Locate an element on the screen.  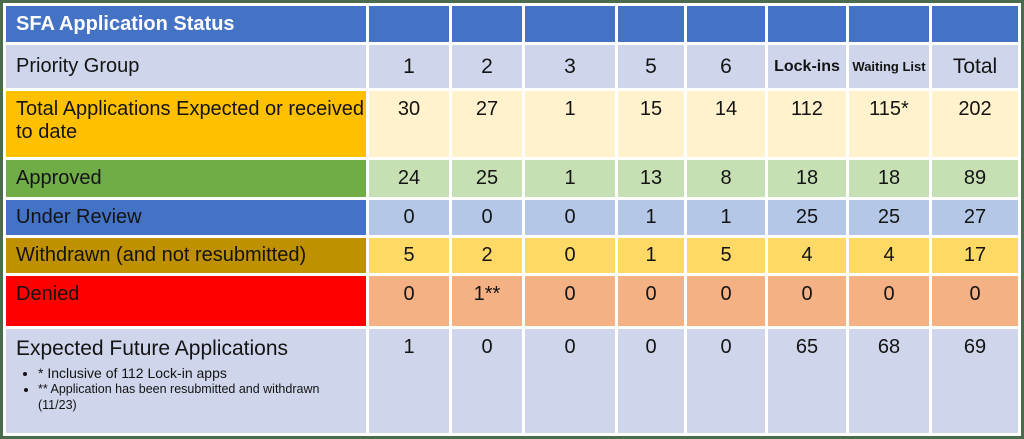
table-cell: 30 is located at coordinates (409, 124).